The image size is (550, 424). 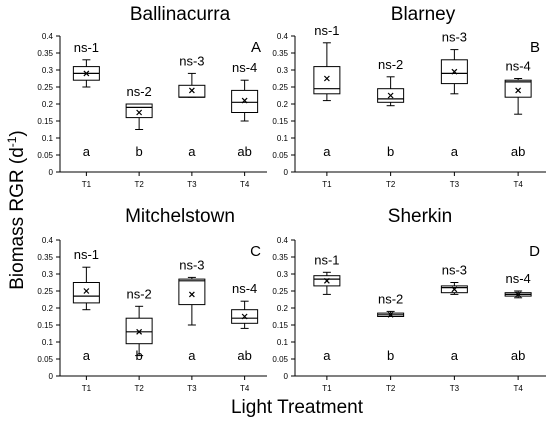 I want to click on svg-text: Biomass RGR (d-1), so click(x=16, y=210).